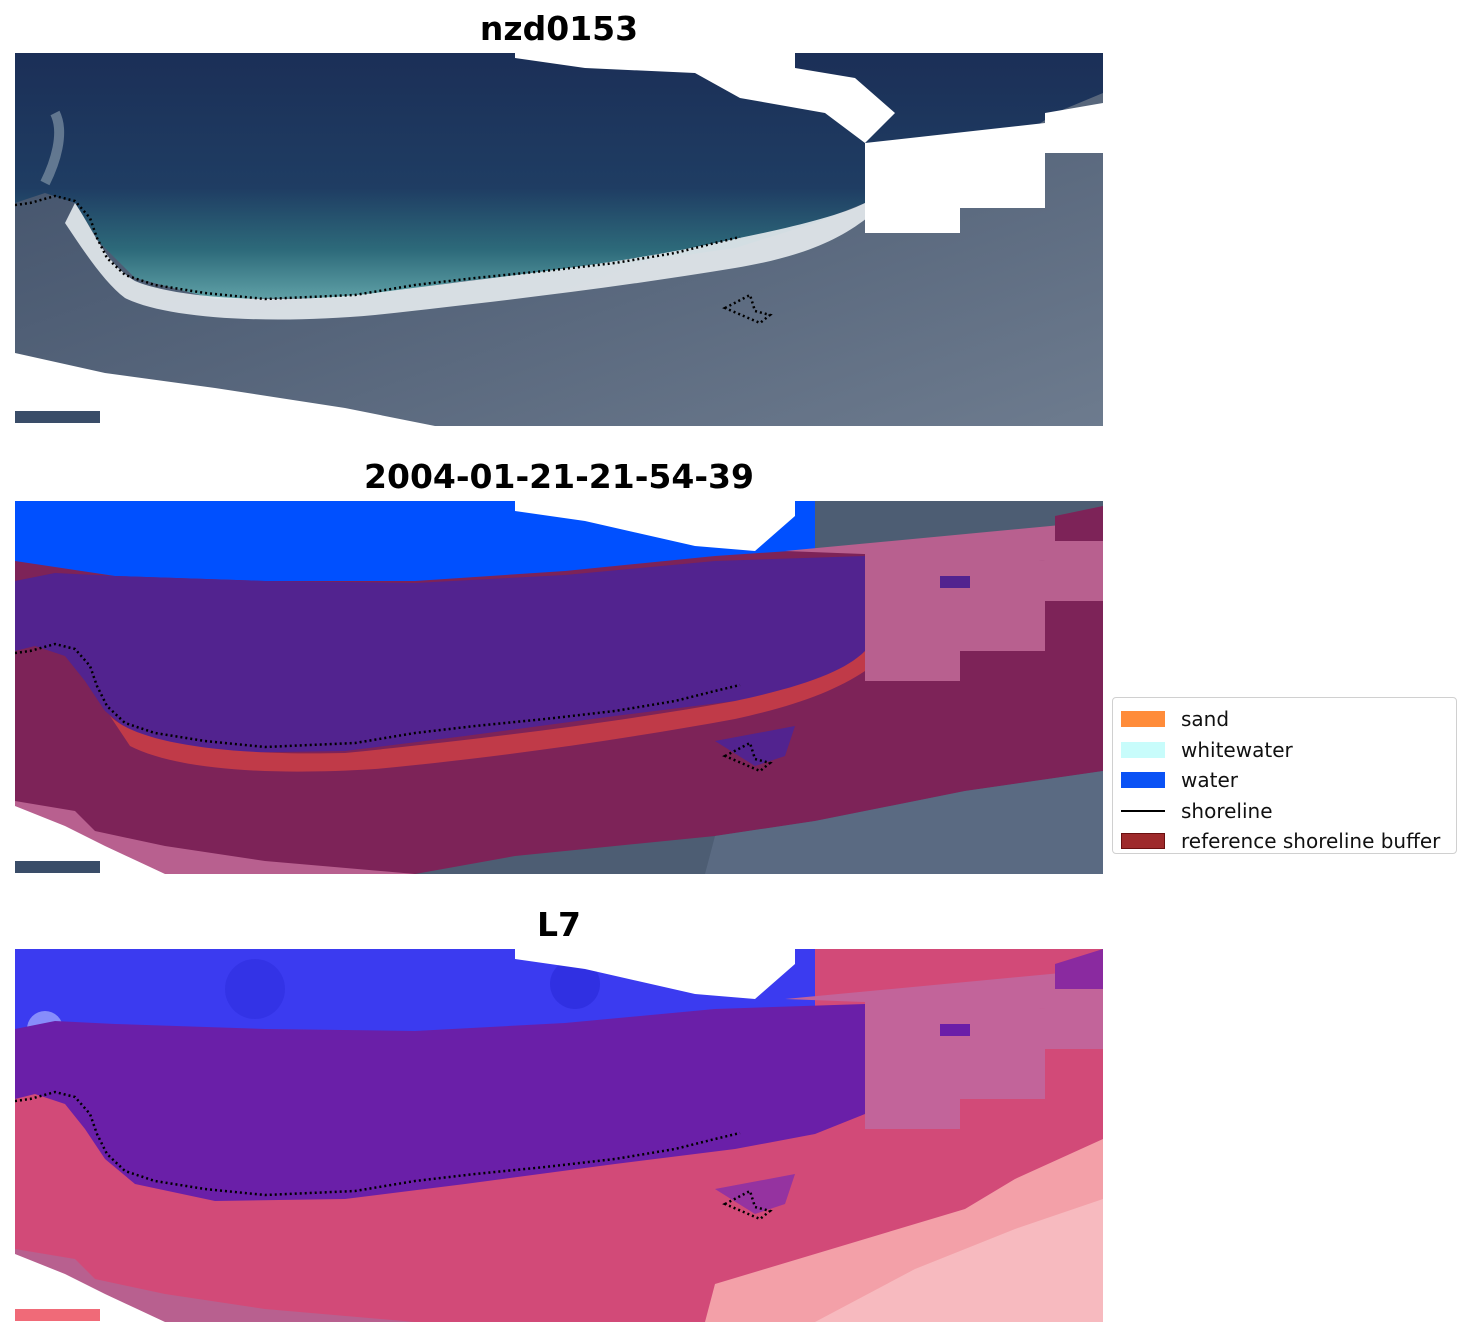 This screenshot has width=1474, height=1337. I want to click on buffer-swatch, so click(1143, 841).